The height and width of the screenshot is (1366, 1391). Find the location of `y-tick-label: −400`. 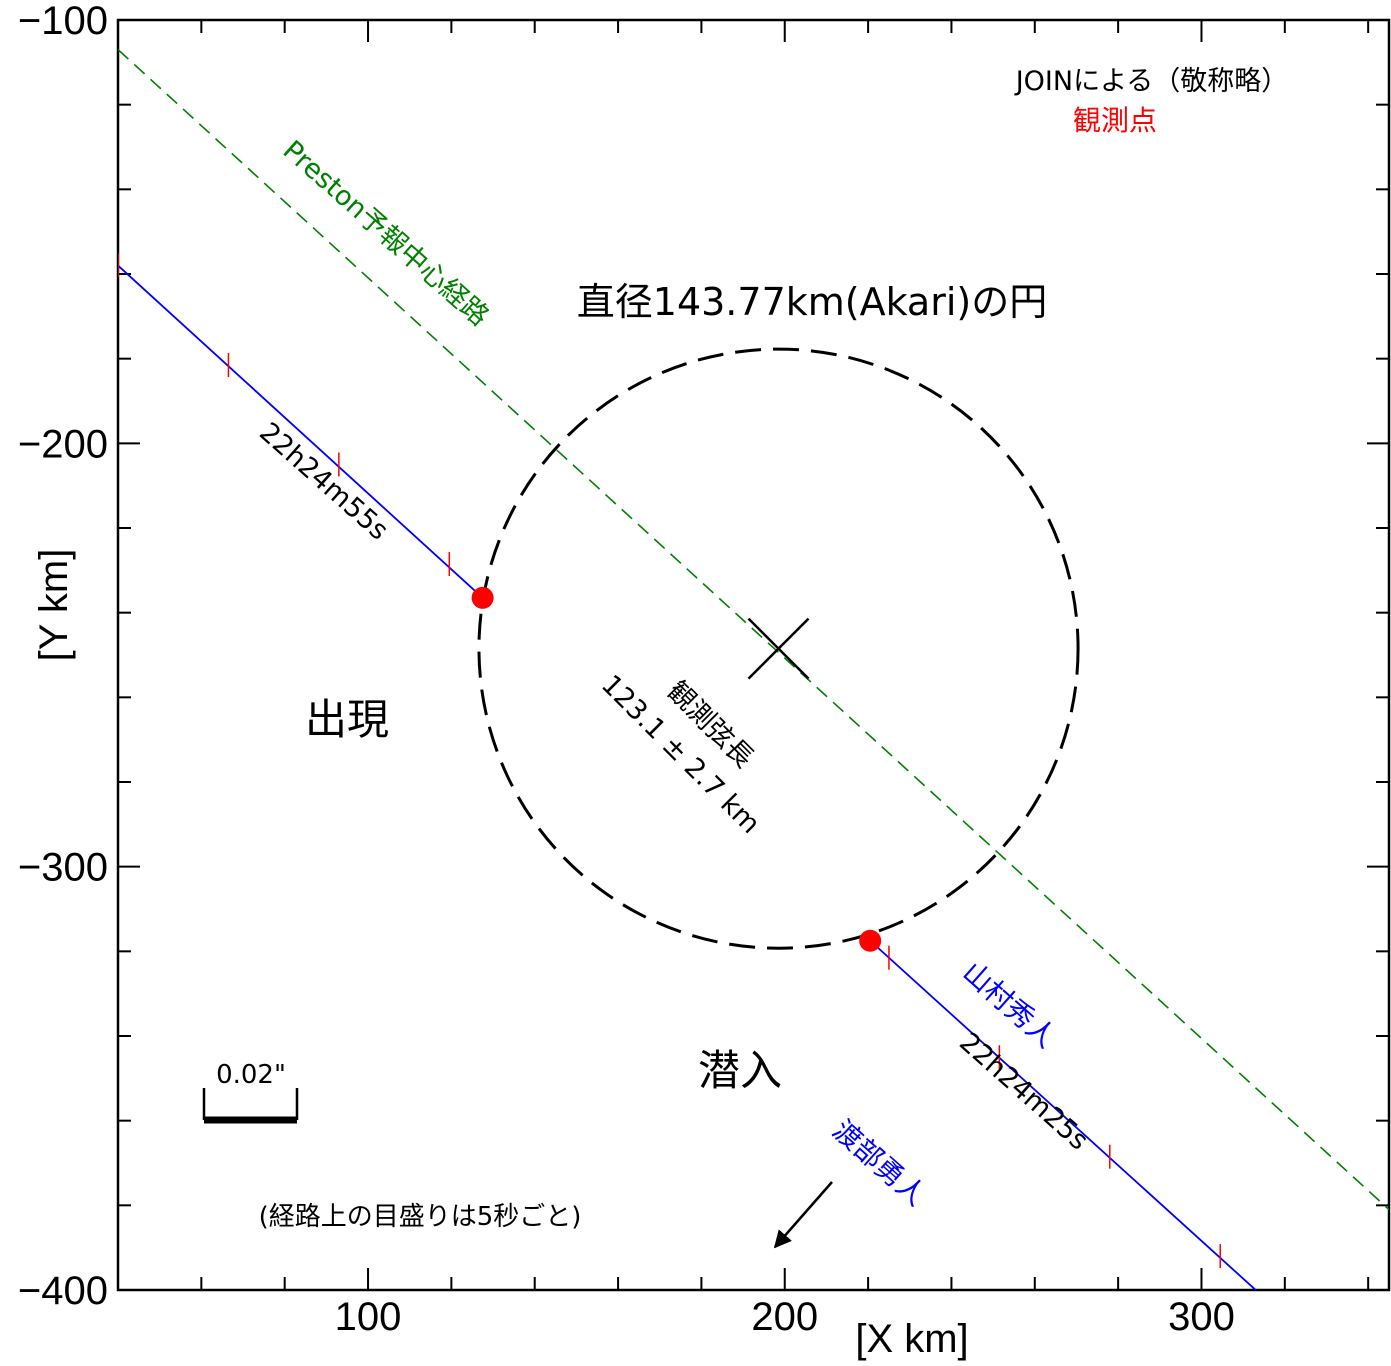

y-tick-label: −400 is located at coordinates (63, 1291).